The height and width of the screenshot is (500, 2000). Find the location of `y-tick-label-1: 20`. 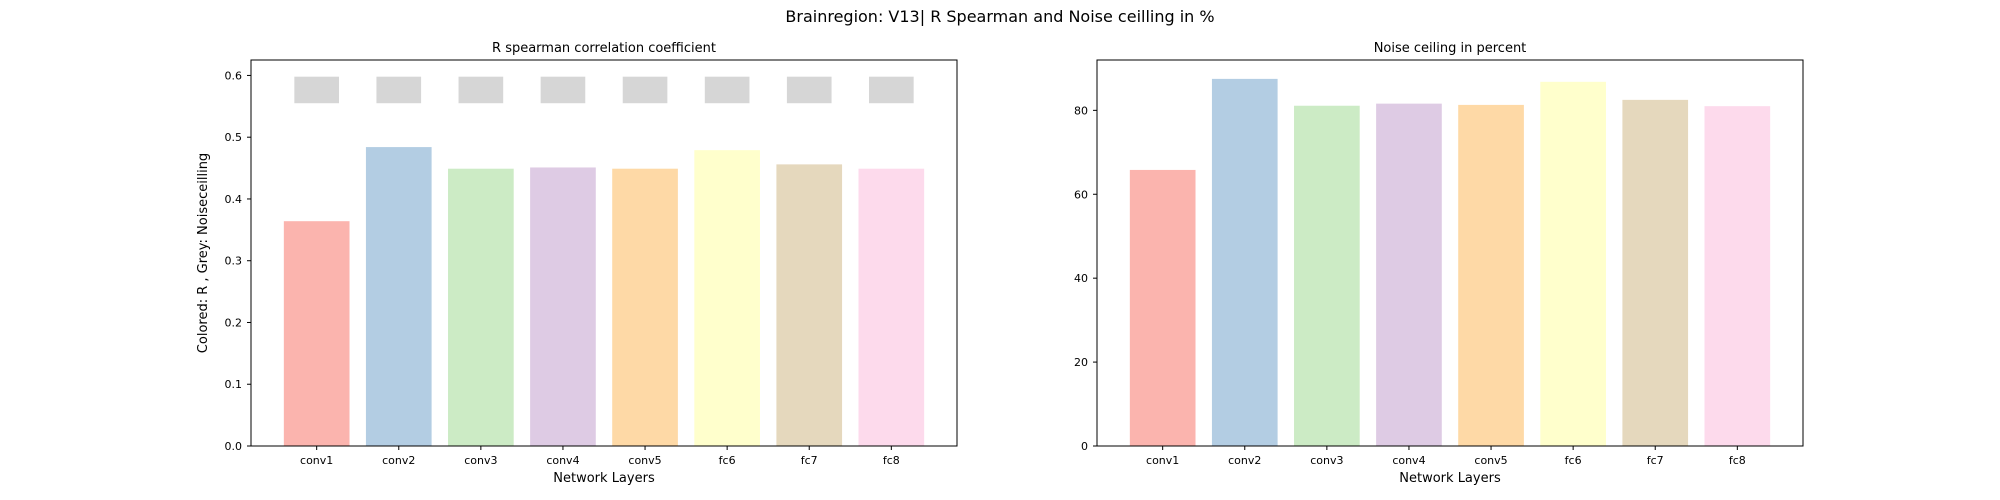

y-tick-label-1: 20 is located at coordinates (1081, 362).